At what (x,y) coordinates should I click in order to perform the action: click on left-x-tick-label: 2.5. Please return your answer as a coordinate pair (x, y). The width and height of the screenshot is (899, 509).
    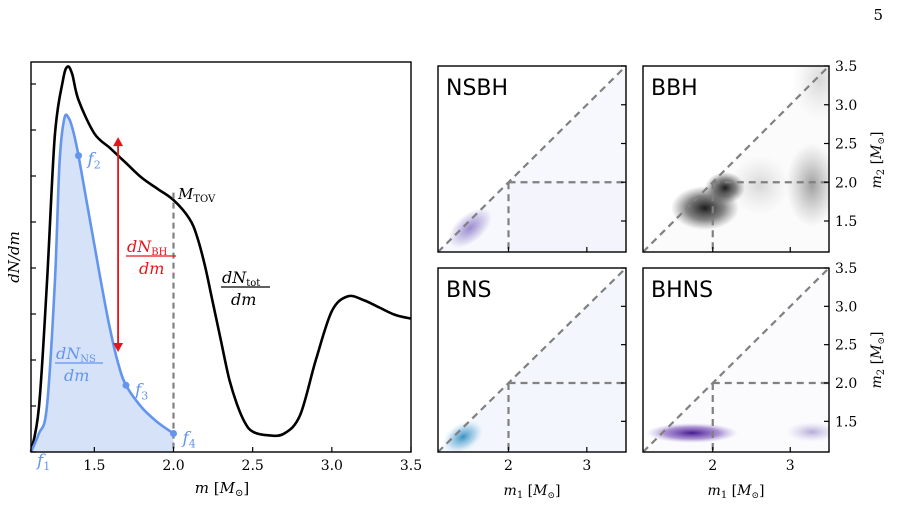
    Looking at the image, I should click on (253, 466).